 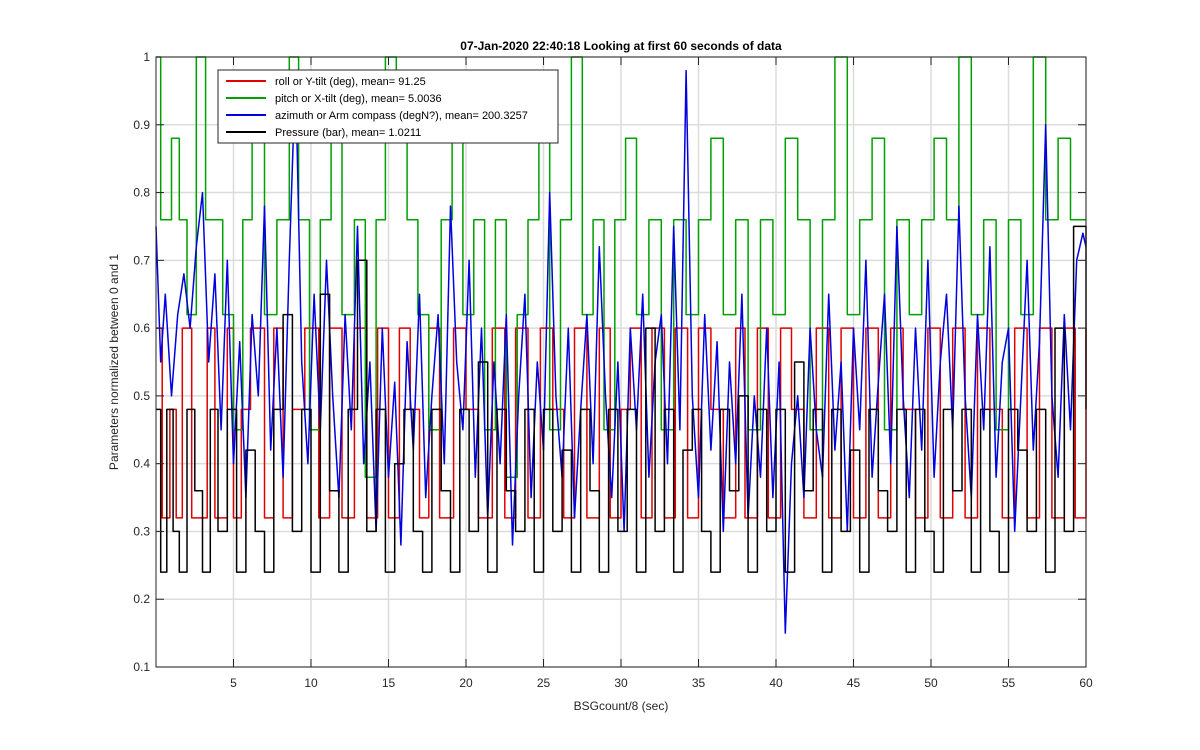 I want to click on x-tick-label: 50, so click(x=931, y=683).